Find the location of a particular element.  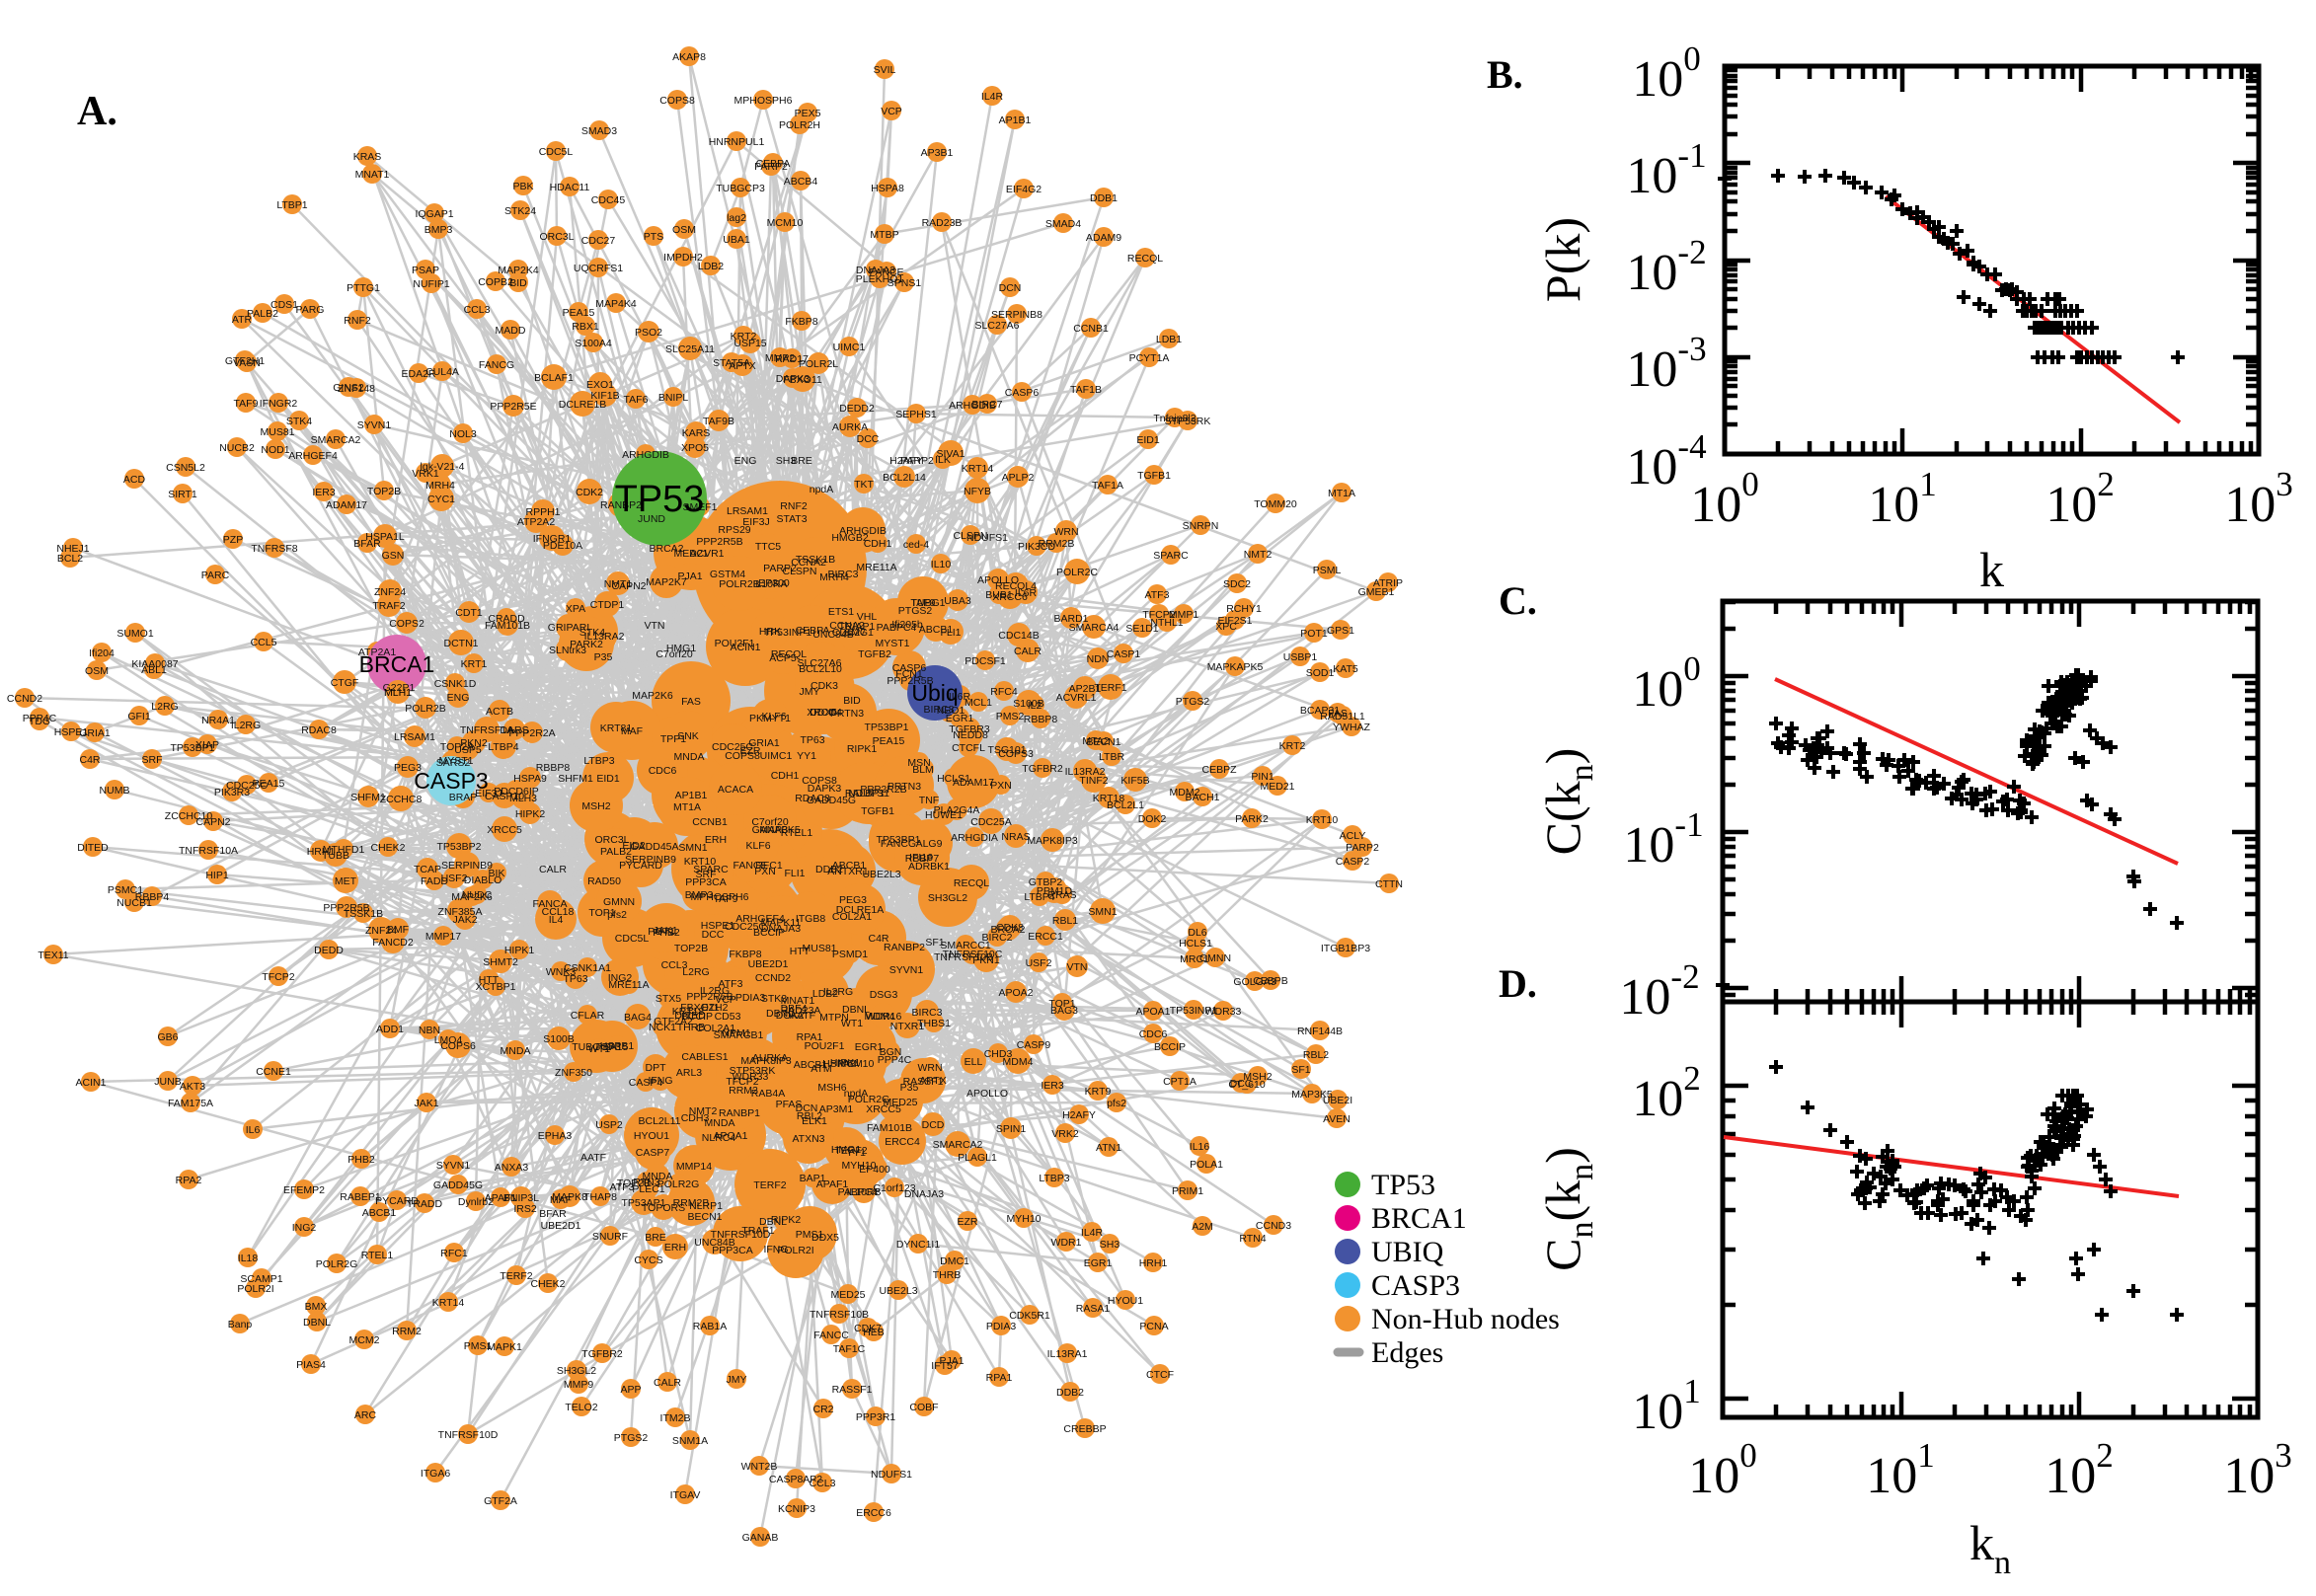

svg-text: CCNA2 is located at coordinates (809, 563).